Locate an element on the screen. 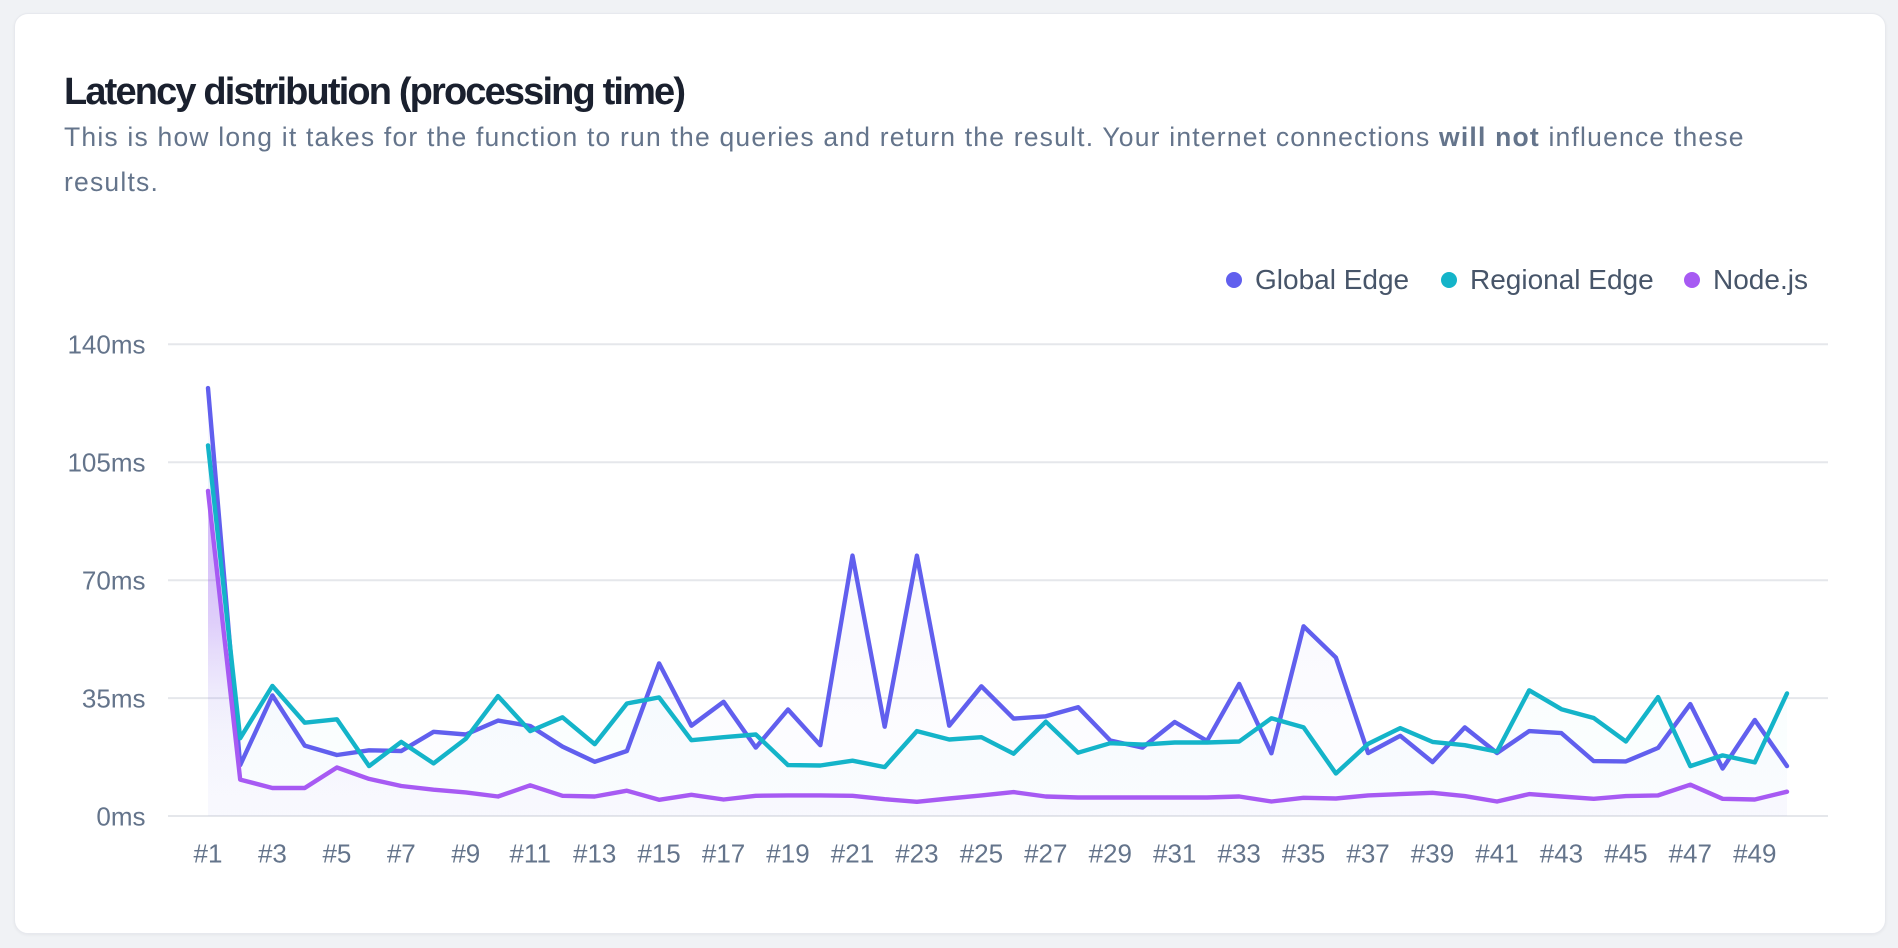  svg-text: #29 is located at coordinates (1110, 854).